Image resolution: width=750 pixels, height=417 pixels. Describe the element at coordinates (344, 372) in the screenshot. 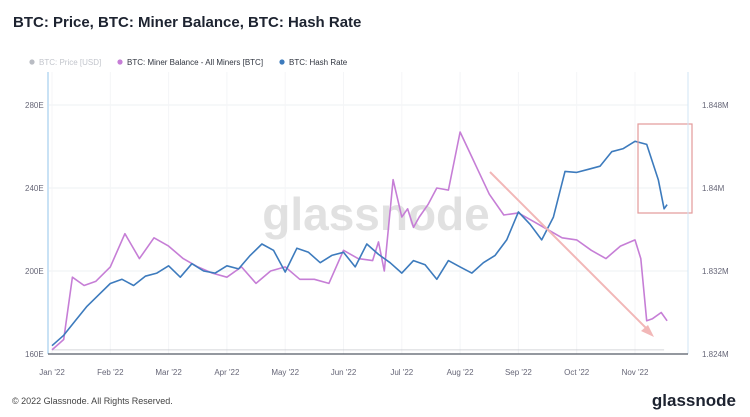

I see `x-tick-label: Jun '22` at that location.